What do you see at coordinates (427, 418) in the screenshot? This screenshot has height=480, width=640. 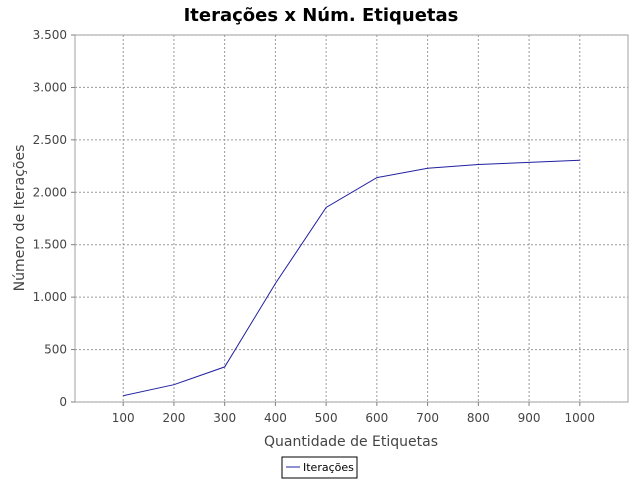 I see `x-tick-label: 700` at bounding box center [427, 418].